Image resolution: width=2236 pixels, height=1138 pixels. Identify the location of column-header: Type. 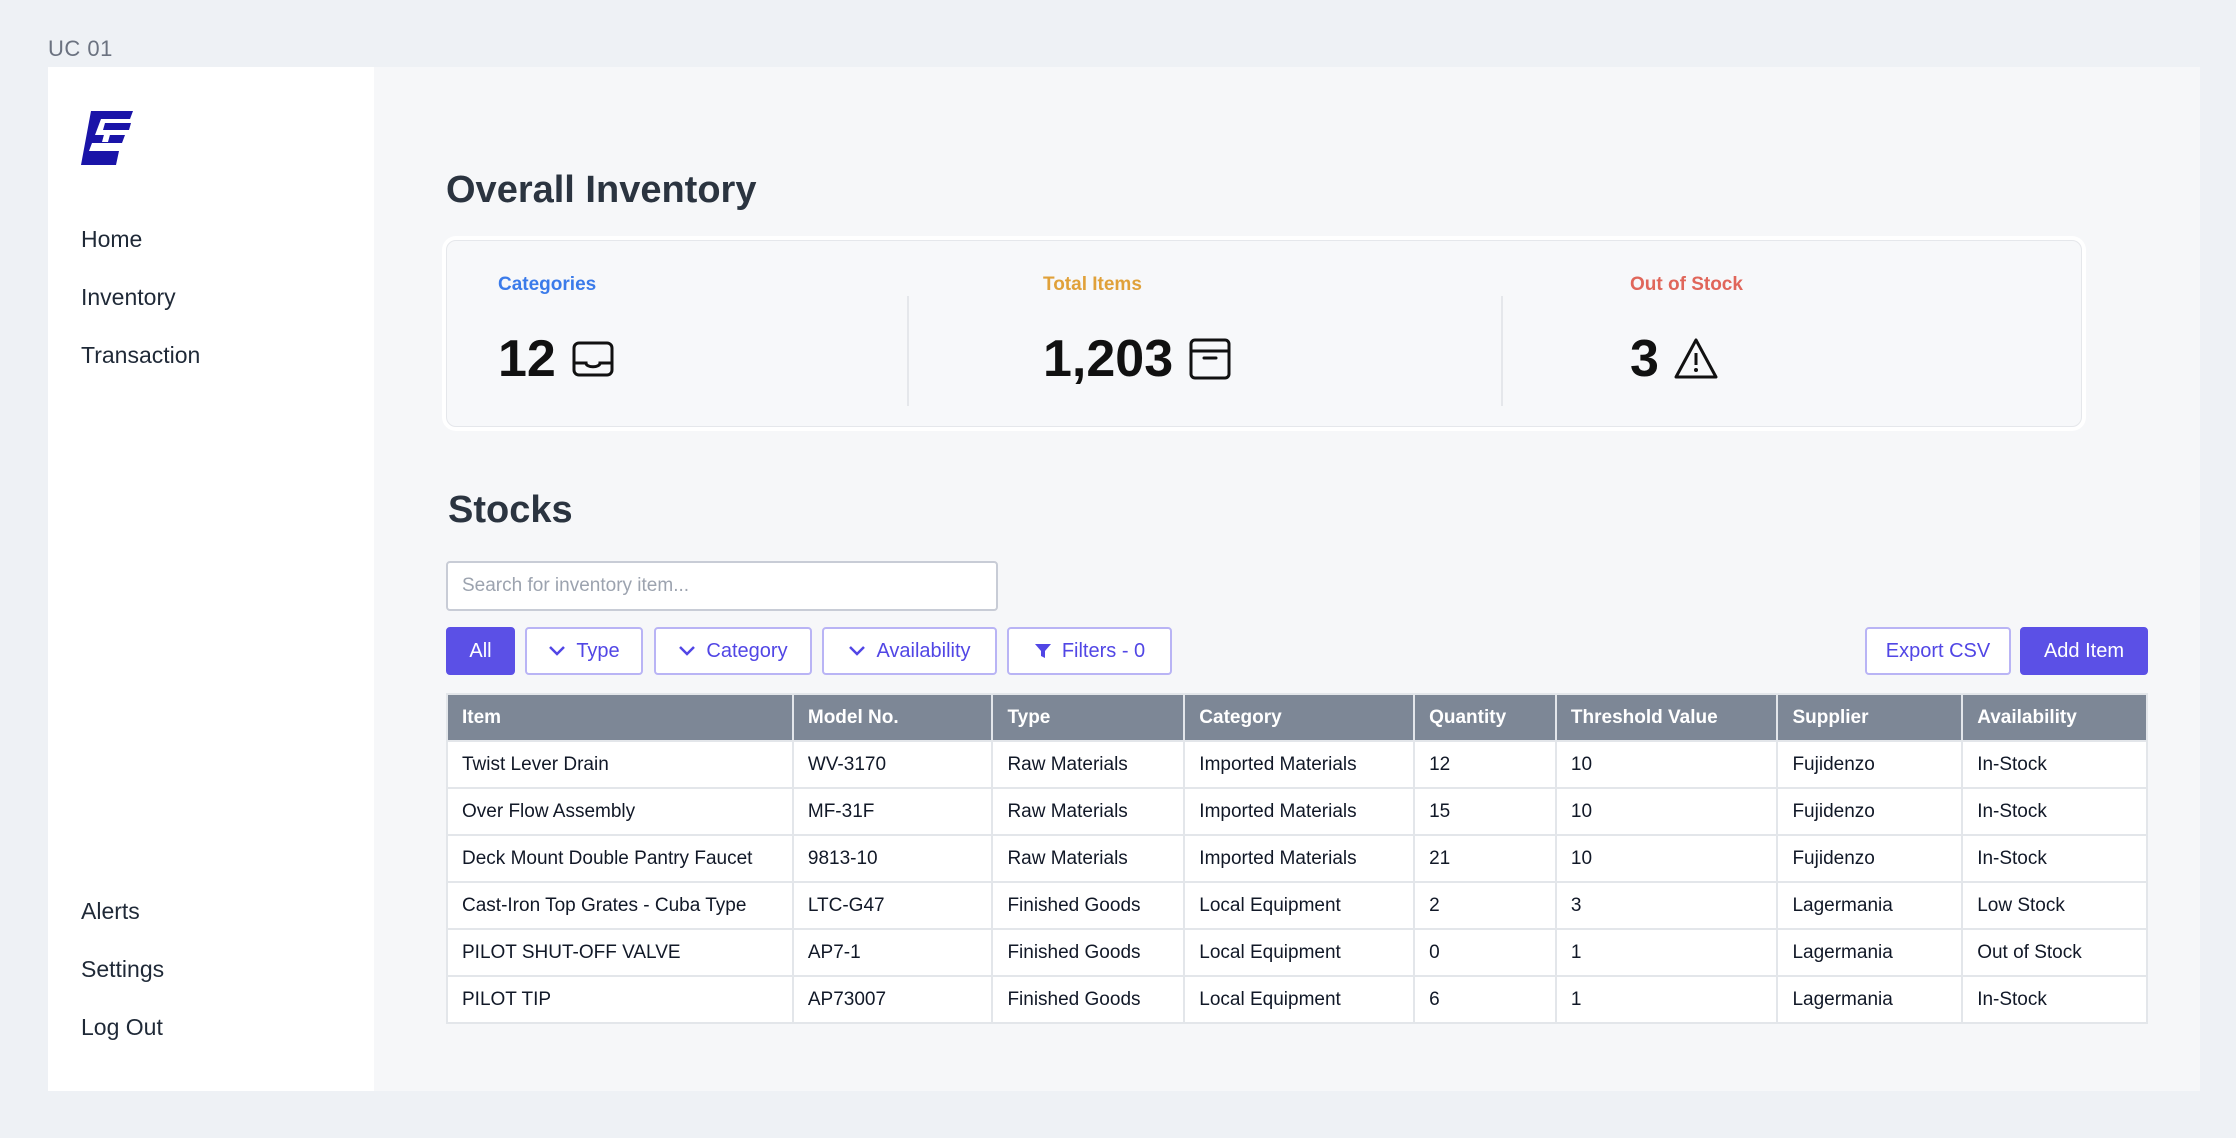
(1088, 717).